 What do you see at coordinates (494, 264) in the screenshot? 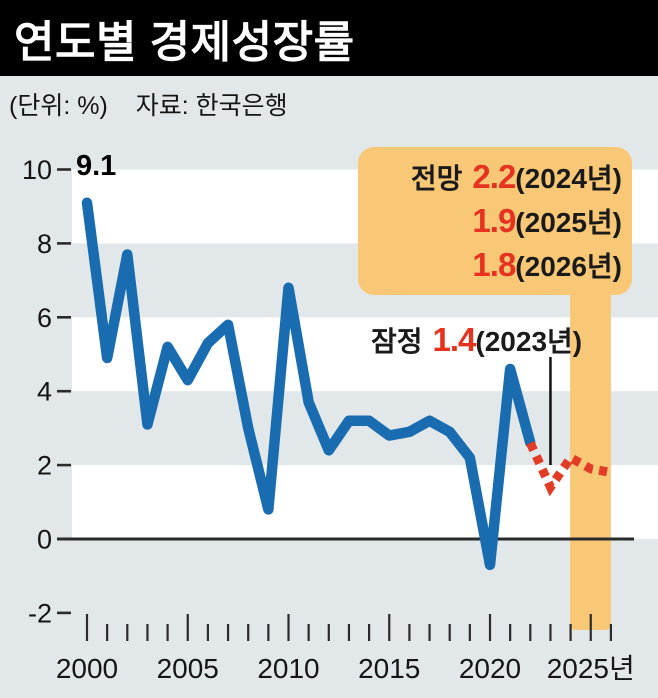
I see `forecast-value-2026: 1.8` at bounding box center [494, 264].